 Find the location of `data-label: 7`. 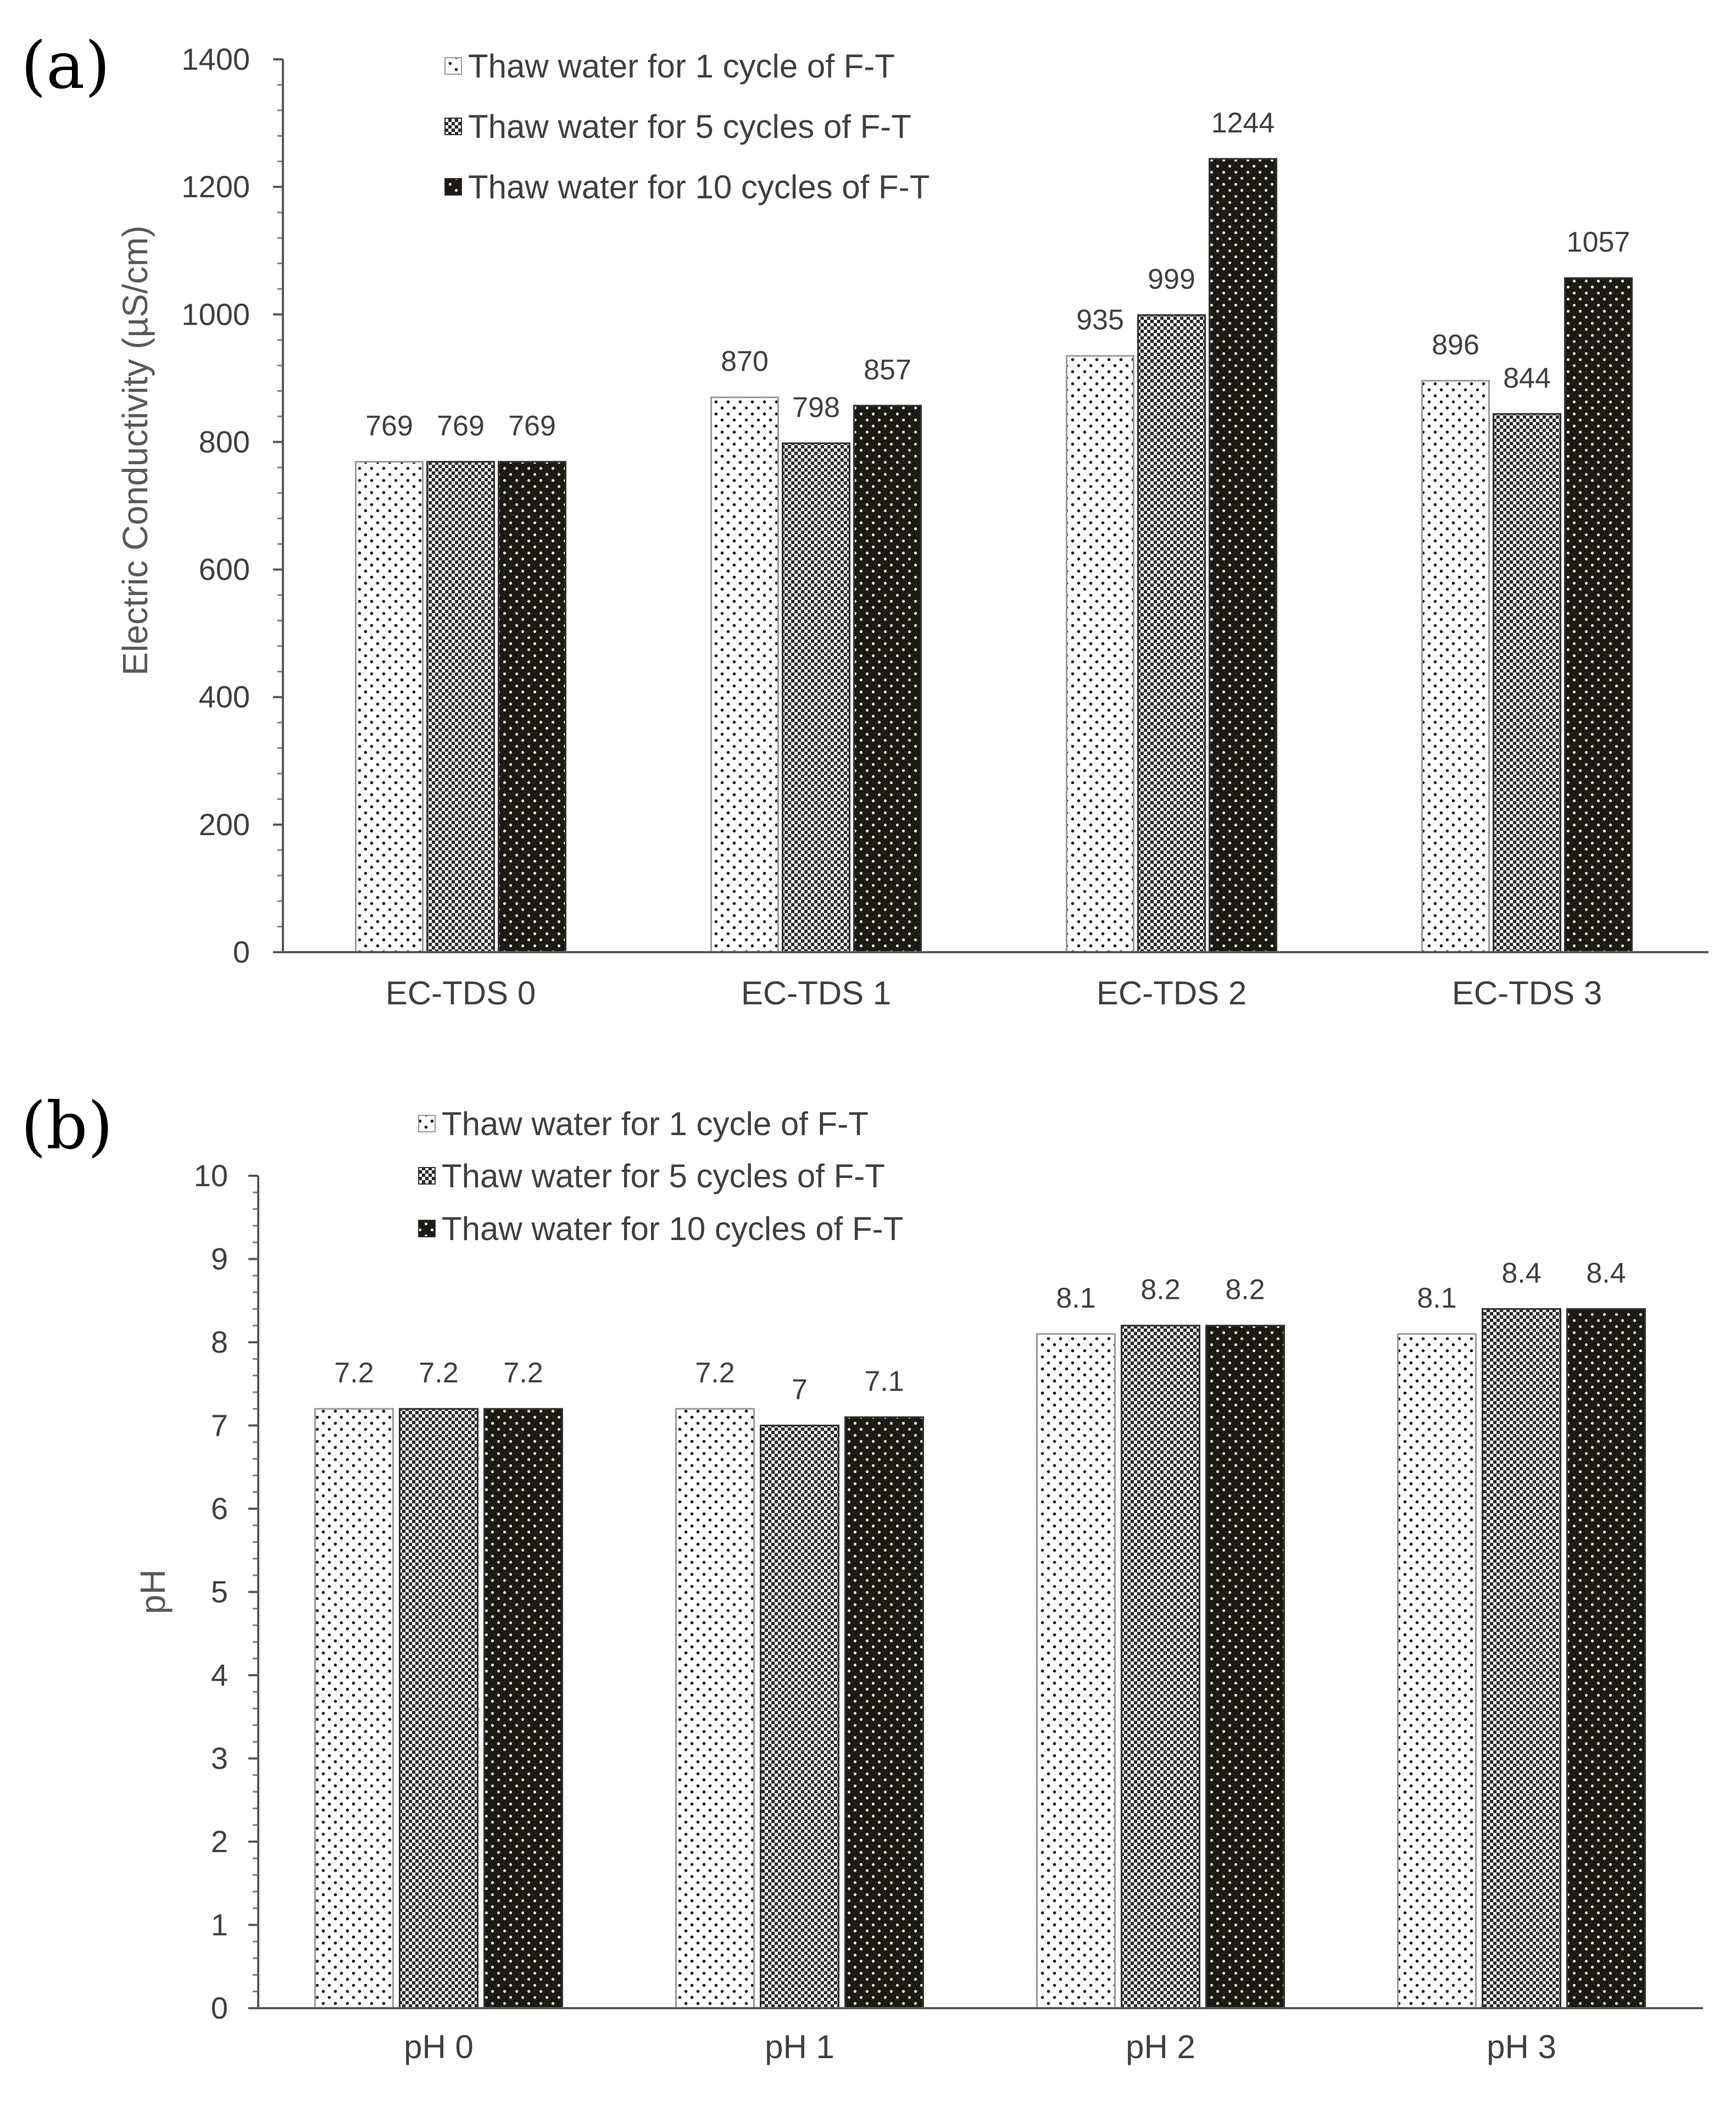

data-label: 7 is located at coordinates (800, 1390).